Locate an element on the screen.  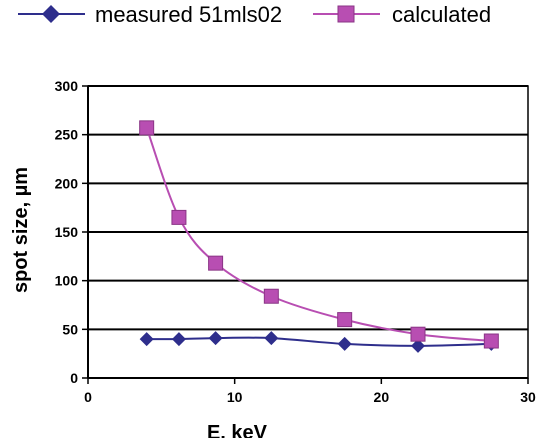
y-tick-label: 0 is located at coordinates (74, 378).